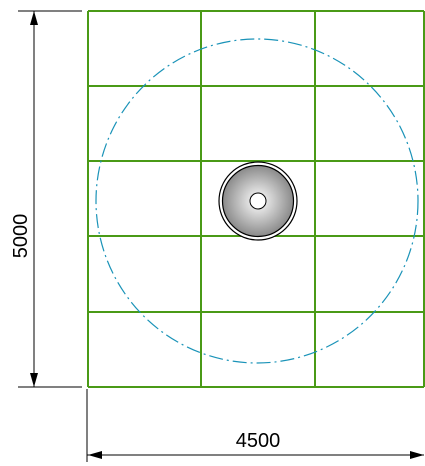  What do you see at coordinates (21, 236) in the screenshot?
I see `height-dimension-label: 5000` at bounding box center [21, 236].